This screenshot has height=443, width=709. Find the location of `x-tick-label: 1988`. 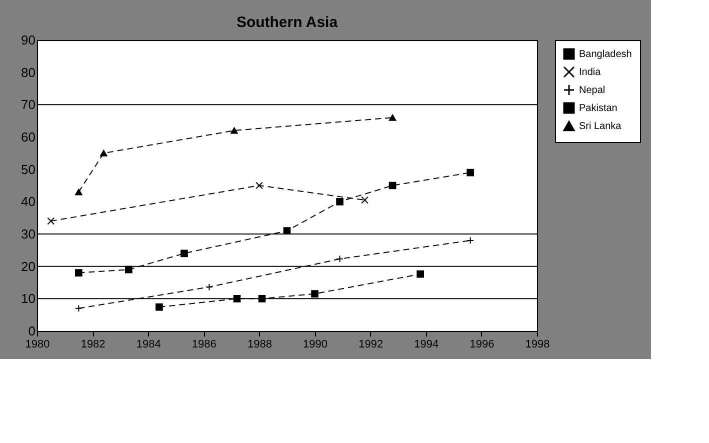

x-tick-label: 1988 is located at coordinates (259, 344).